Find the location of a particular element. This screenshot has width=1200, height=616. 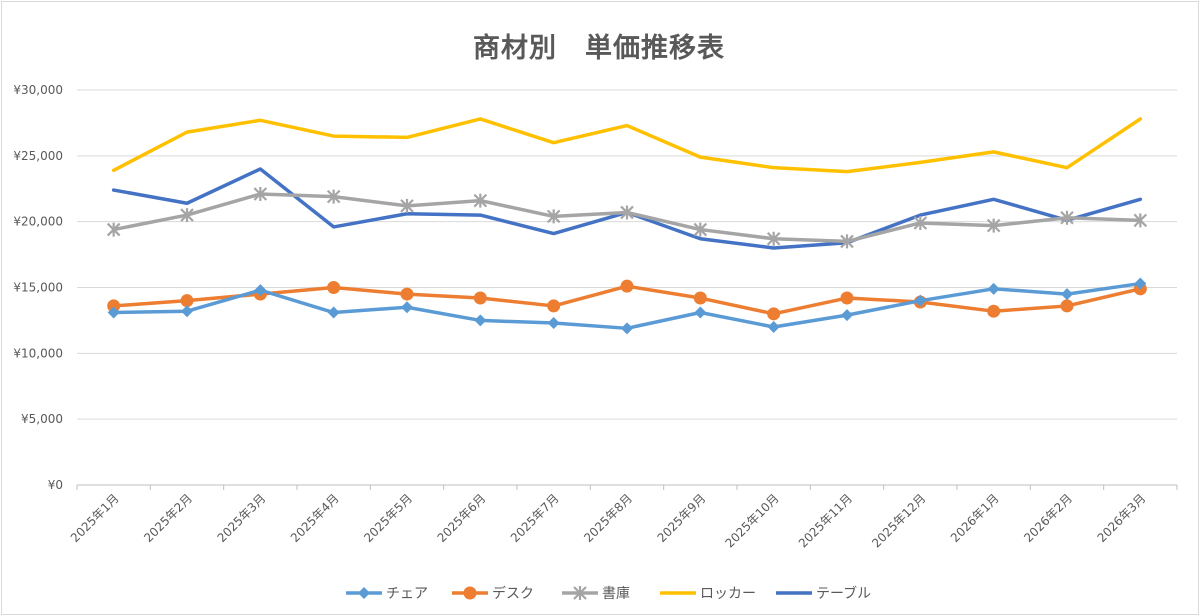

x-tick-label: 2025年7月 is located at coordinates (535, 518).